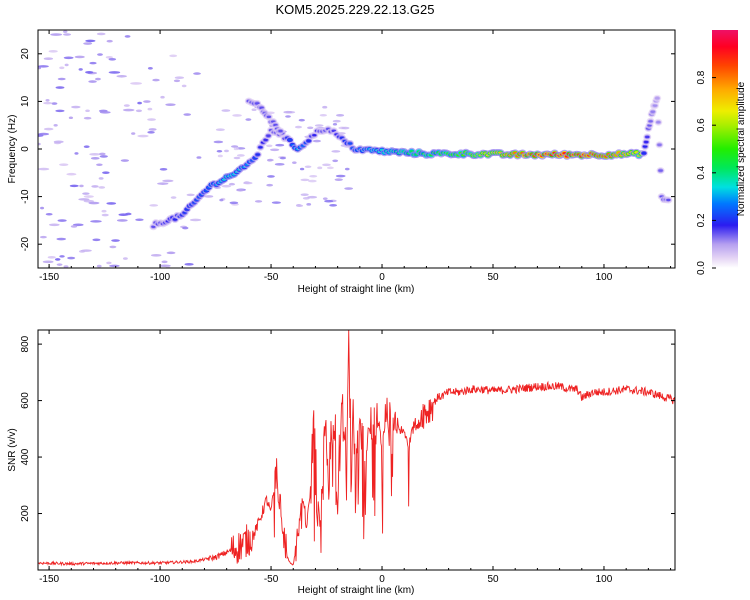 This screenshot has height=600, width=750. What do you see at coordinates (354, 9) in the screenshot?
I see `chart-title: KOM5.2025.229.22.13.G25` at bounding box center [354, 9].